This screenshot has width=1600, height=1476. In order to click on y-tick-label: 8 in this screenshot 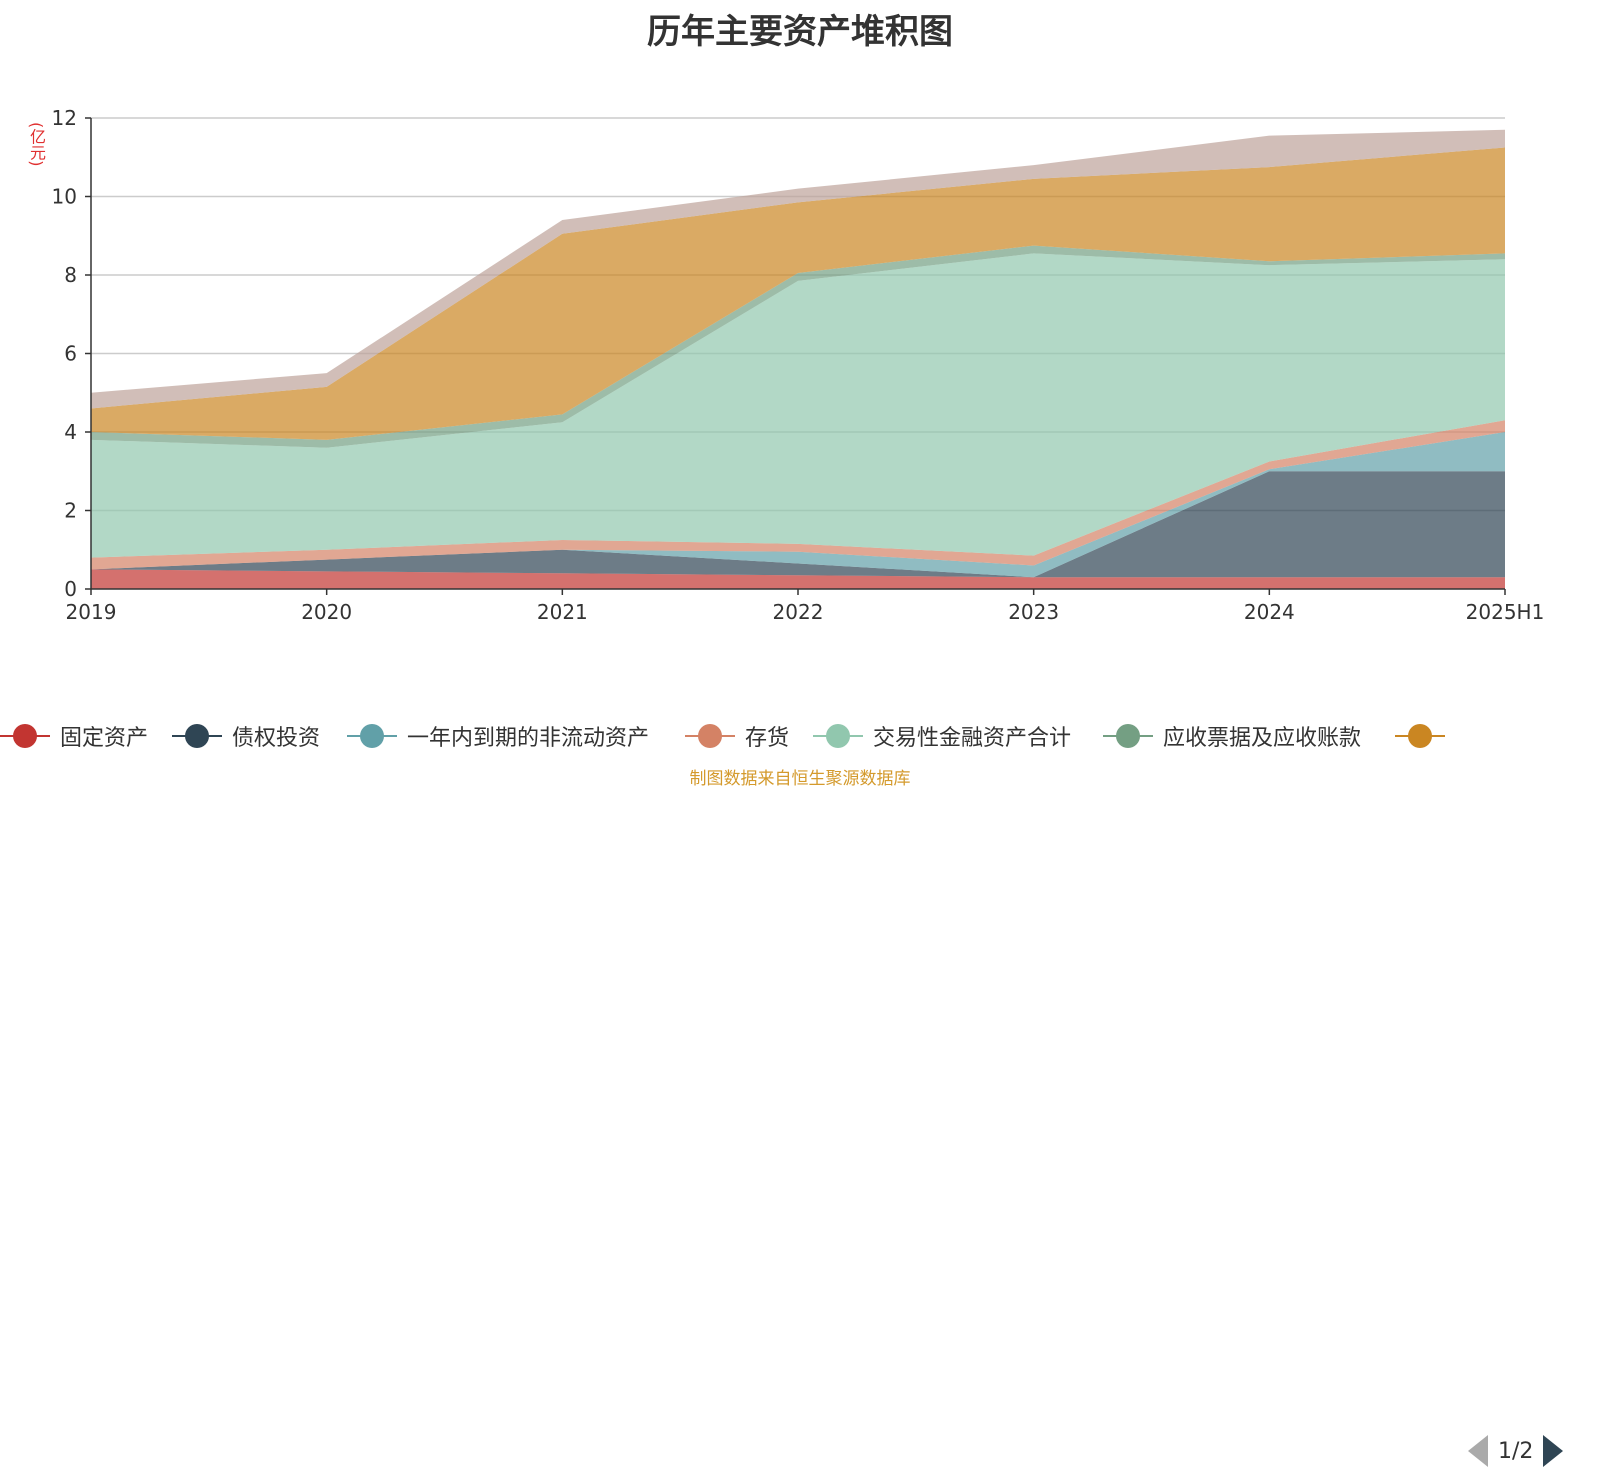, I will do `click(70, 275)`.